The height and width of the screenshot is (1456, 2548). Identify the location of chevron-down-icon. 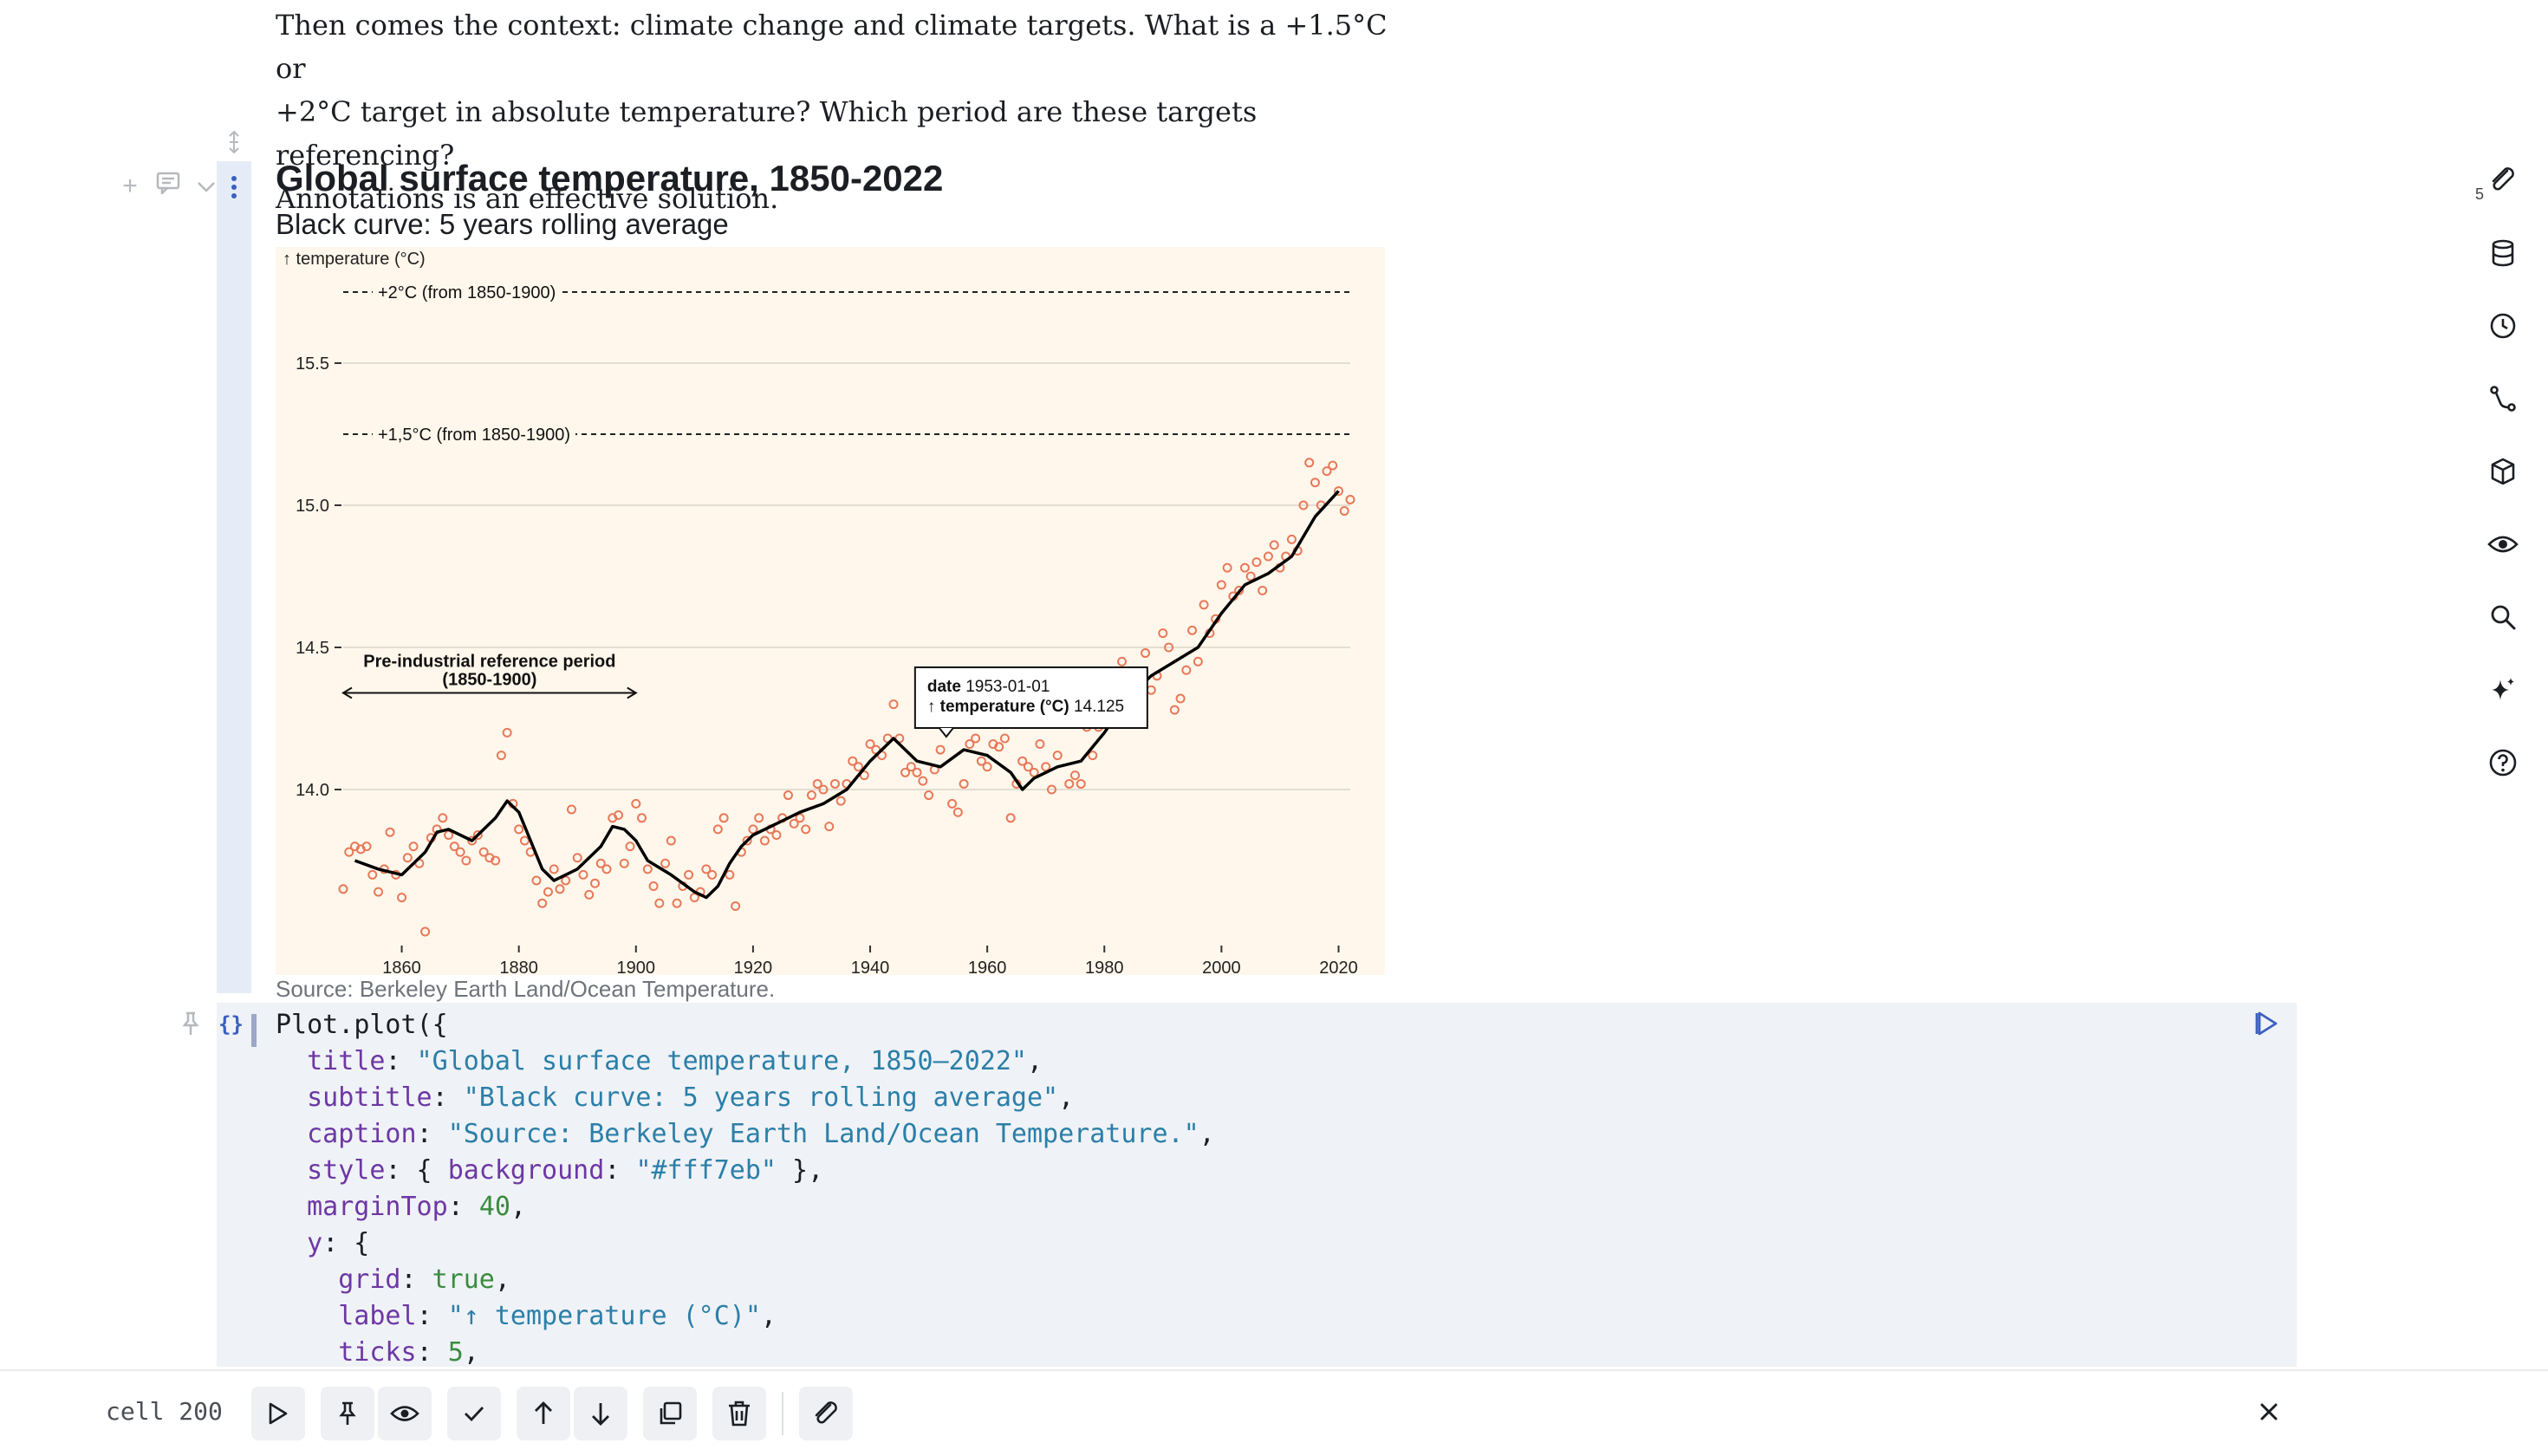
(206, 186).